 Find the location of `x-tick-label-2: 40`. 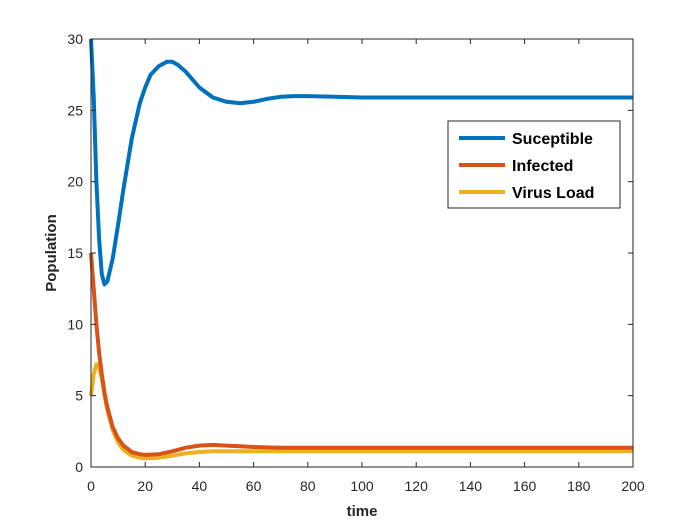

x-tick-label-2: 40 is located at coordinates (200, 486).